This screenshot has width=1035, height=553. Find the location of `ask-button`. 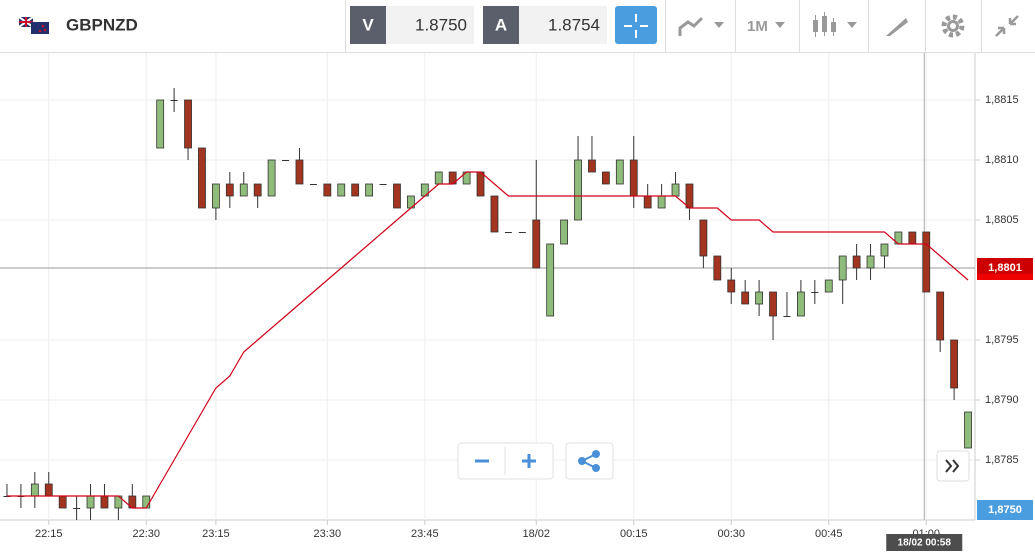

ask-button is located at coordinates (501, 25).